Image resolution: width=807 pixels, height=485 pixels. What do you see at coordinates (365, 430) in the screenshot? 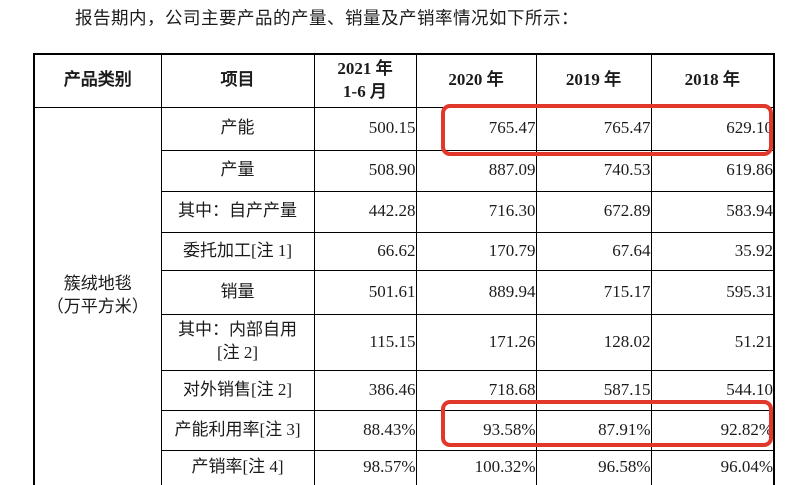
I see `value-2021: 88.43%` at bounding box center [365, 430].